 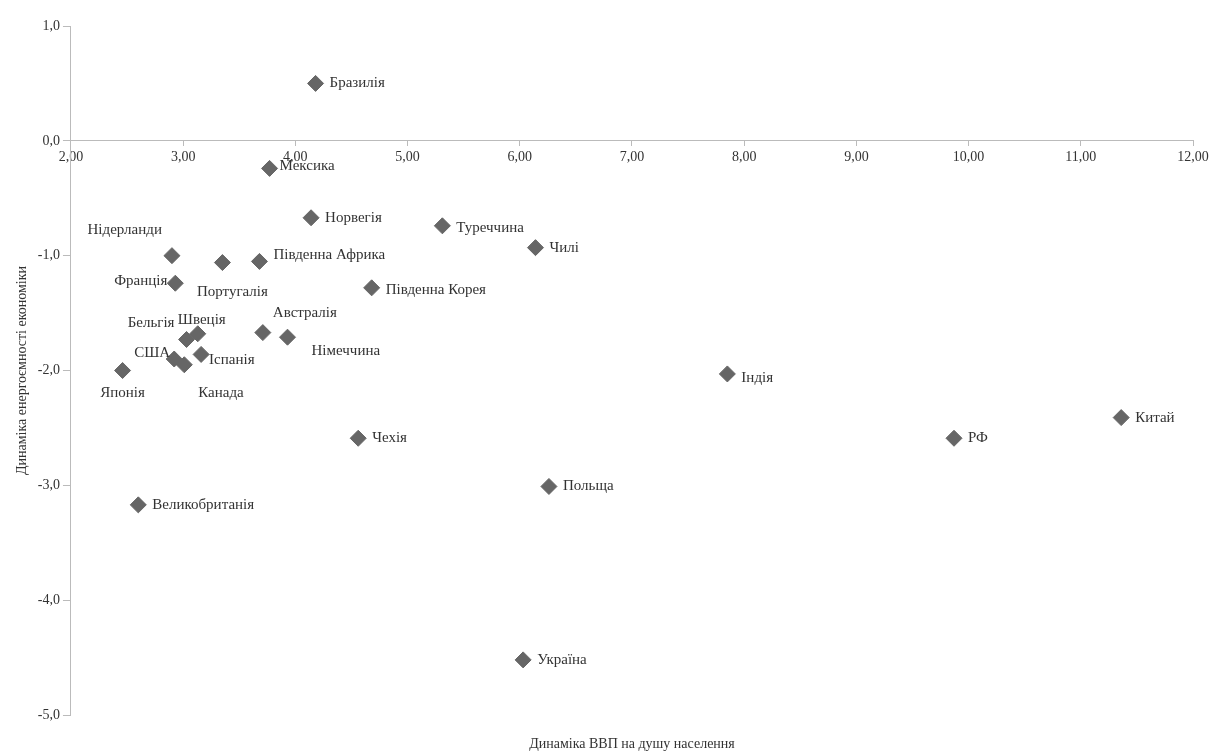 What do you see at coordinates (232, 359) in the screenshot?
I see `annotation: Іспанія` at bounding box center [232, 359].